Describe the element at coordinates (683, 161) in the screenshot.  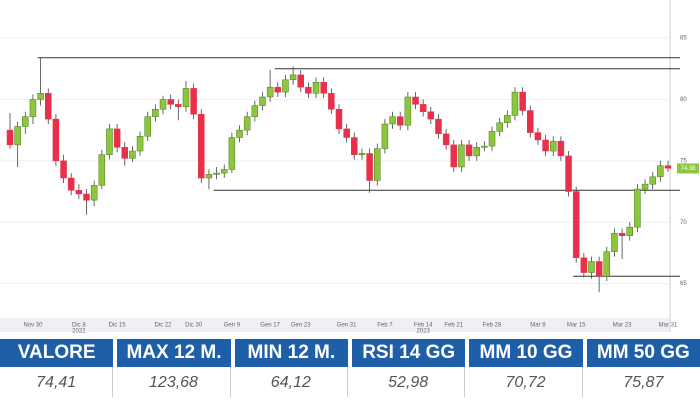
I see `y-tick-label: 75` at that location.